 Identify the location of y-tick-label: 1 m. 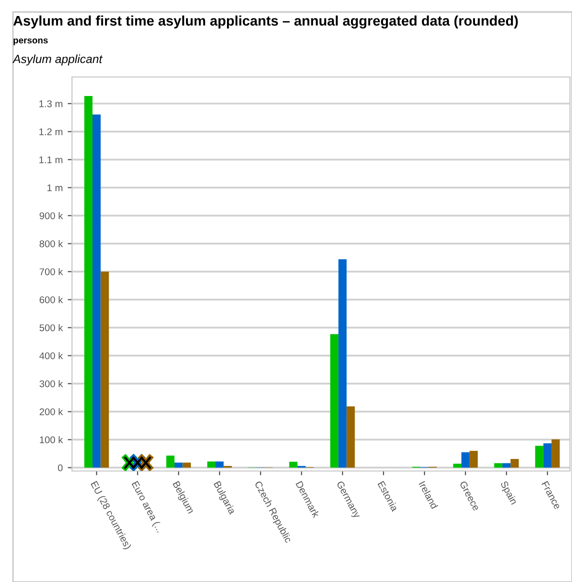
(55, 188).